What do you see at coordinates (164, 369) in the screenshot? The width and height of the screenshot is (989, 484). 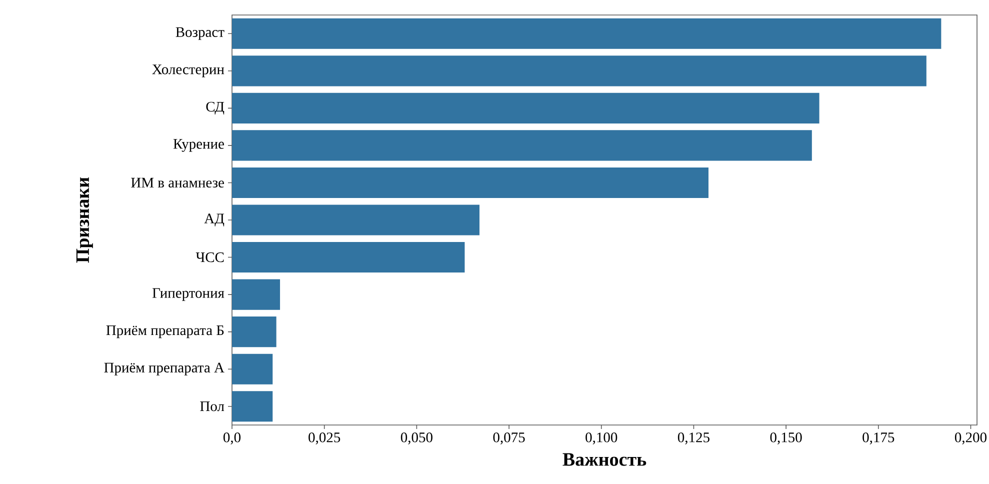 I see `y-tick-label: Приём препарата А` at bounding box center [164, 369].